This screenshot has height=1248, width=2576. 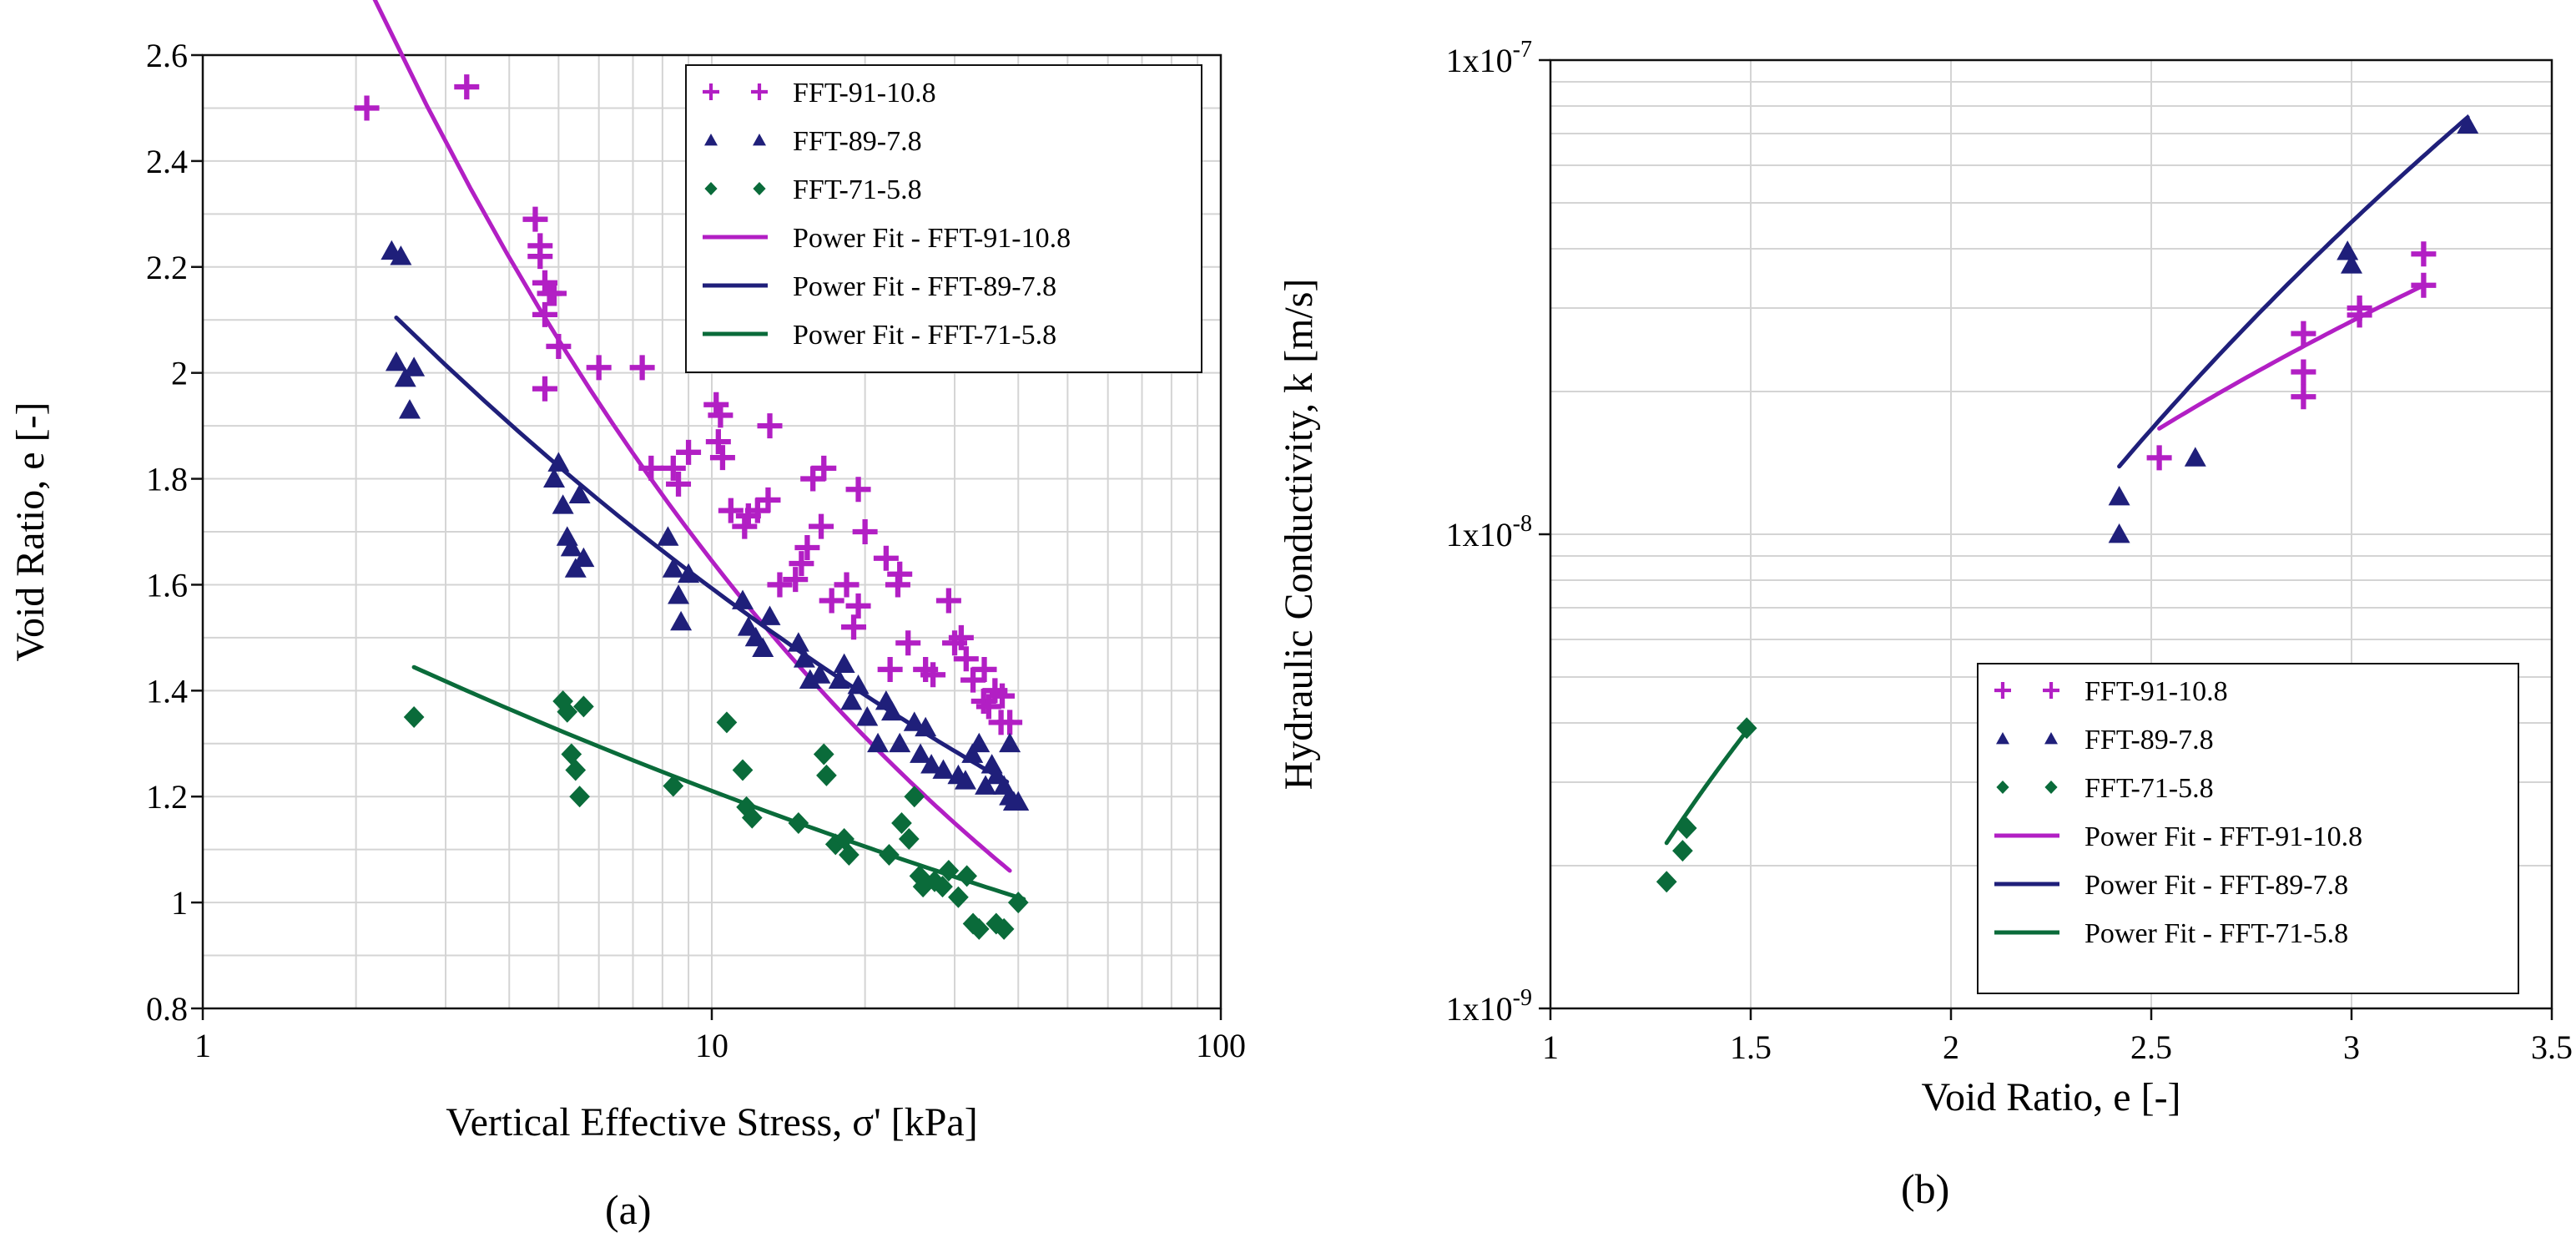 What do you see at coordinates (179, 373) in the screenshot?
I see `y-tick-label: 2` at bounding box center [179, 373].